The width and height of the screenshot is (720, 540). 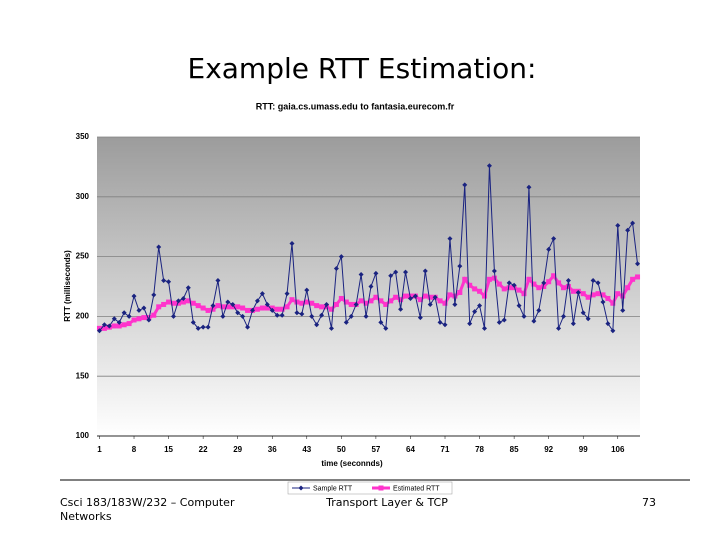 I want to click on x-tick-label: 78, so click(x=479, y=449).